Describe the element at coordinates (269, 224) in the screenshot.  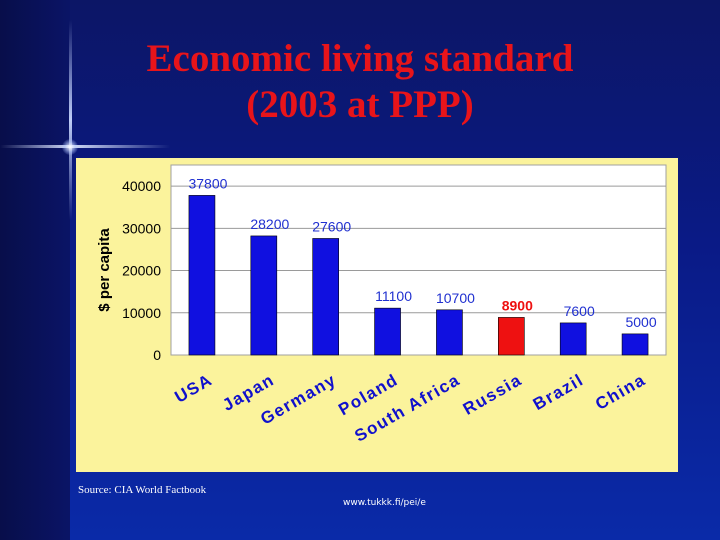
I see `data-label: 28200` at that location.